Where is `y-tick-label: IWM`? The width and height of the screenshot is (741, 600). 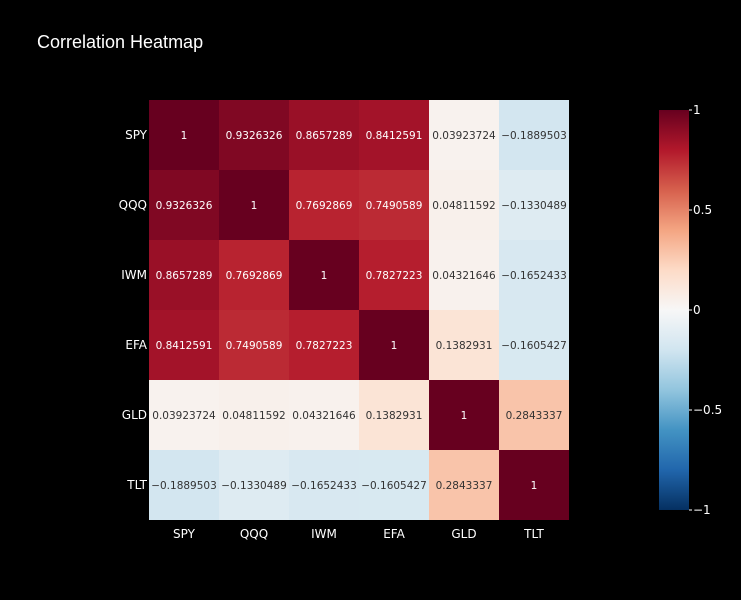 y-tick-label: IWM is located at coordinates (134, 275).